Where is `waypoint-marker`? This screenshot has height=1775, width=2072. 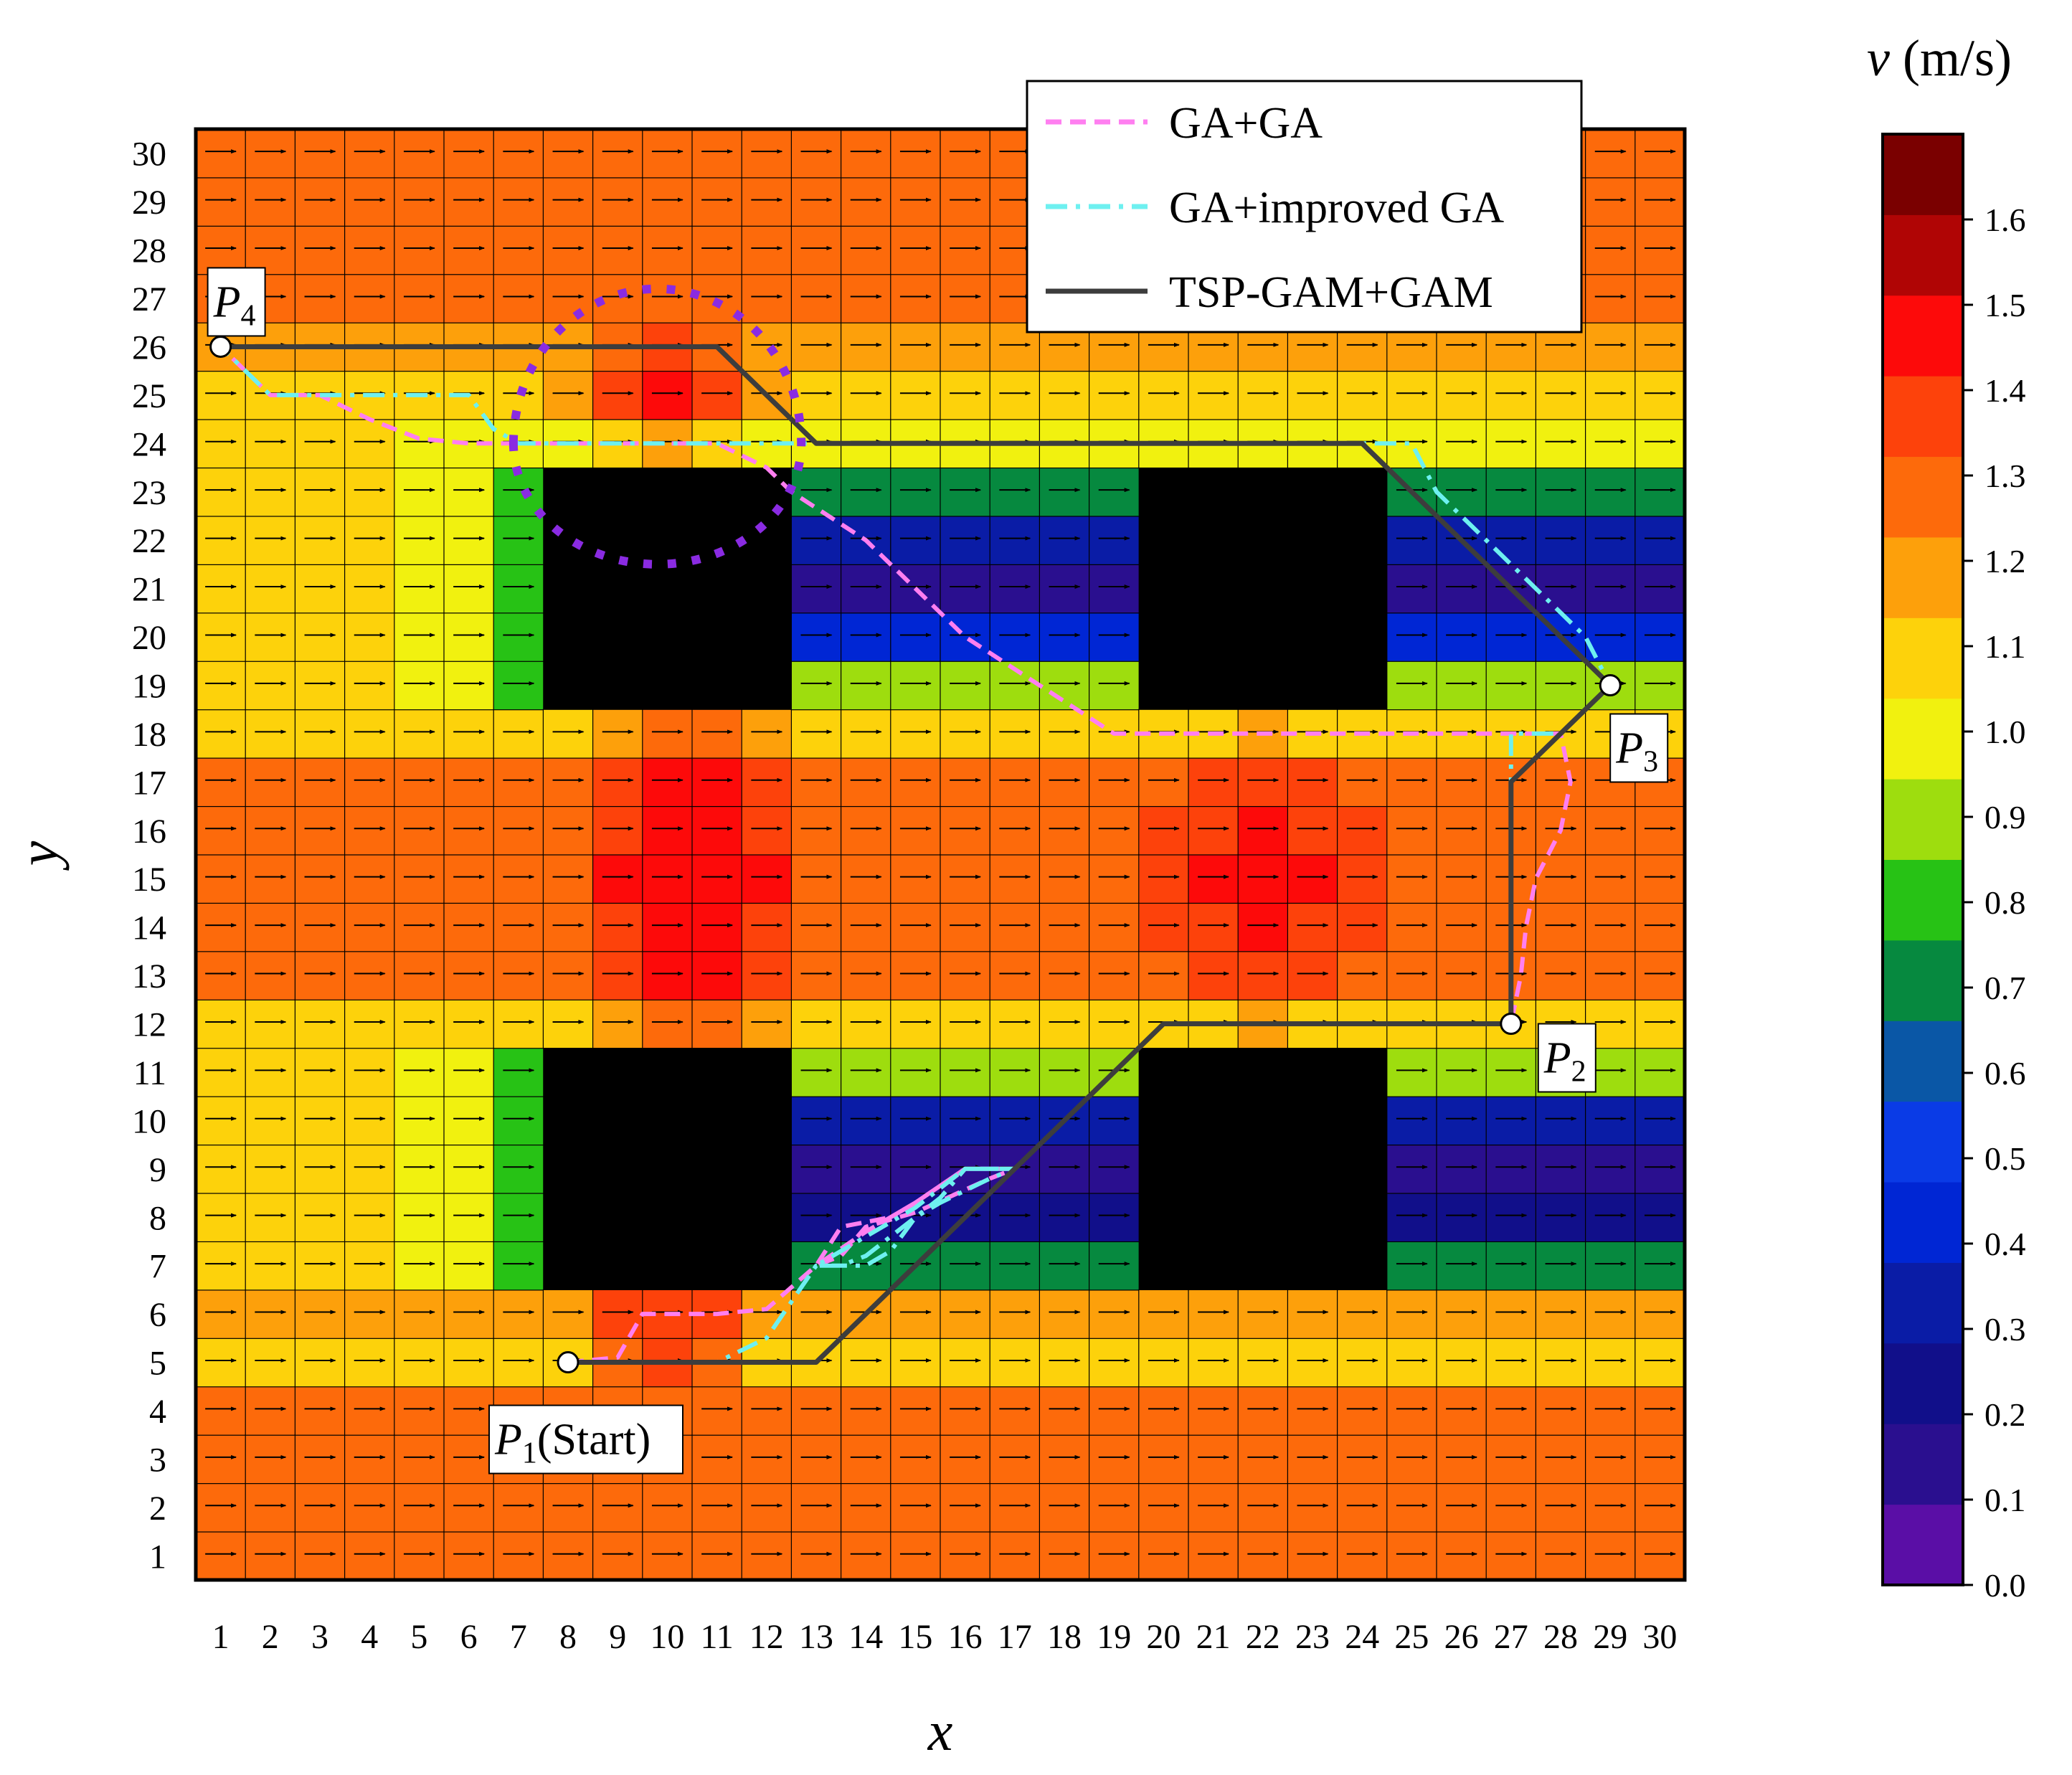 waypoint-marker is located at coordinates (1610, 684).